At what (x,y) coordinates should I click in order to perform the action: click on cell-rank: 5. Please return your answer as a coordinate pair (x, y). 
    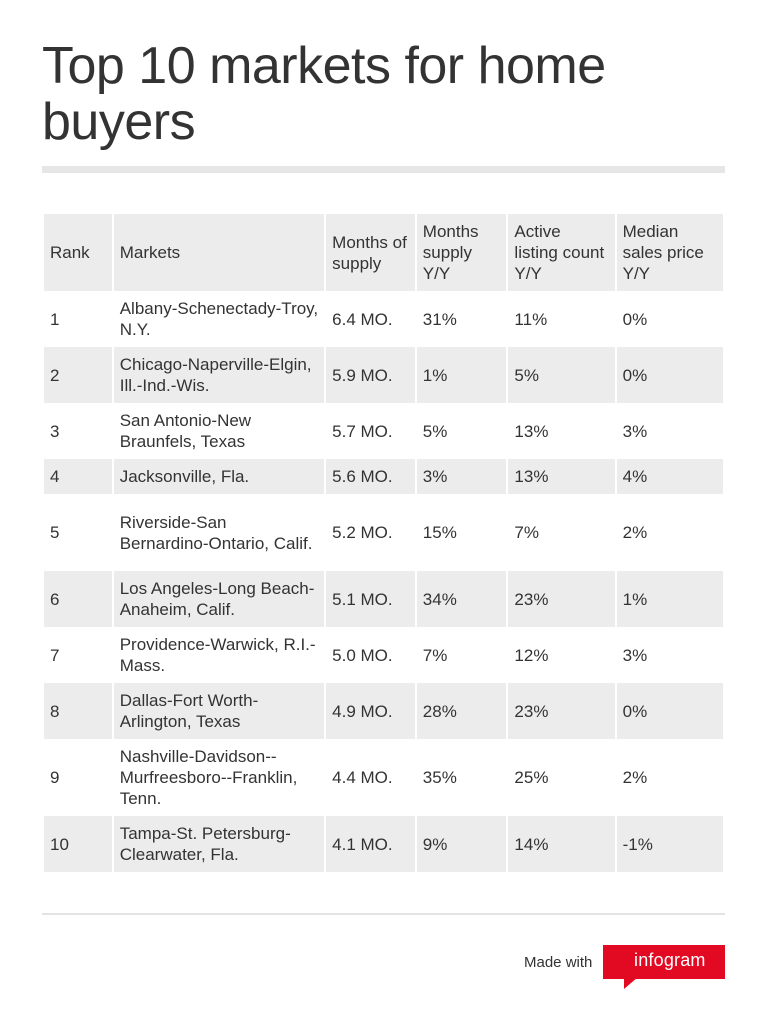
    Looking at the image, I should click on (55, 532).